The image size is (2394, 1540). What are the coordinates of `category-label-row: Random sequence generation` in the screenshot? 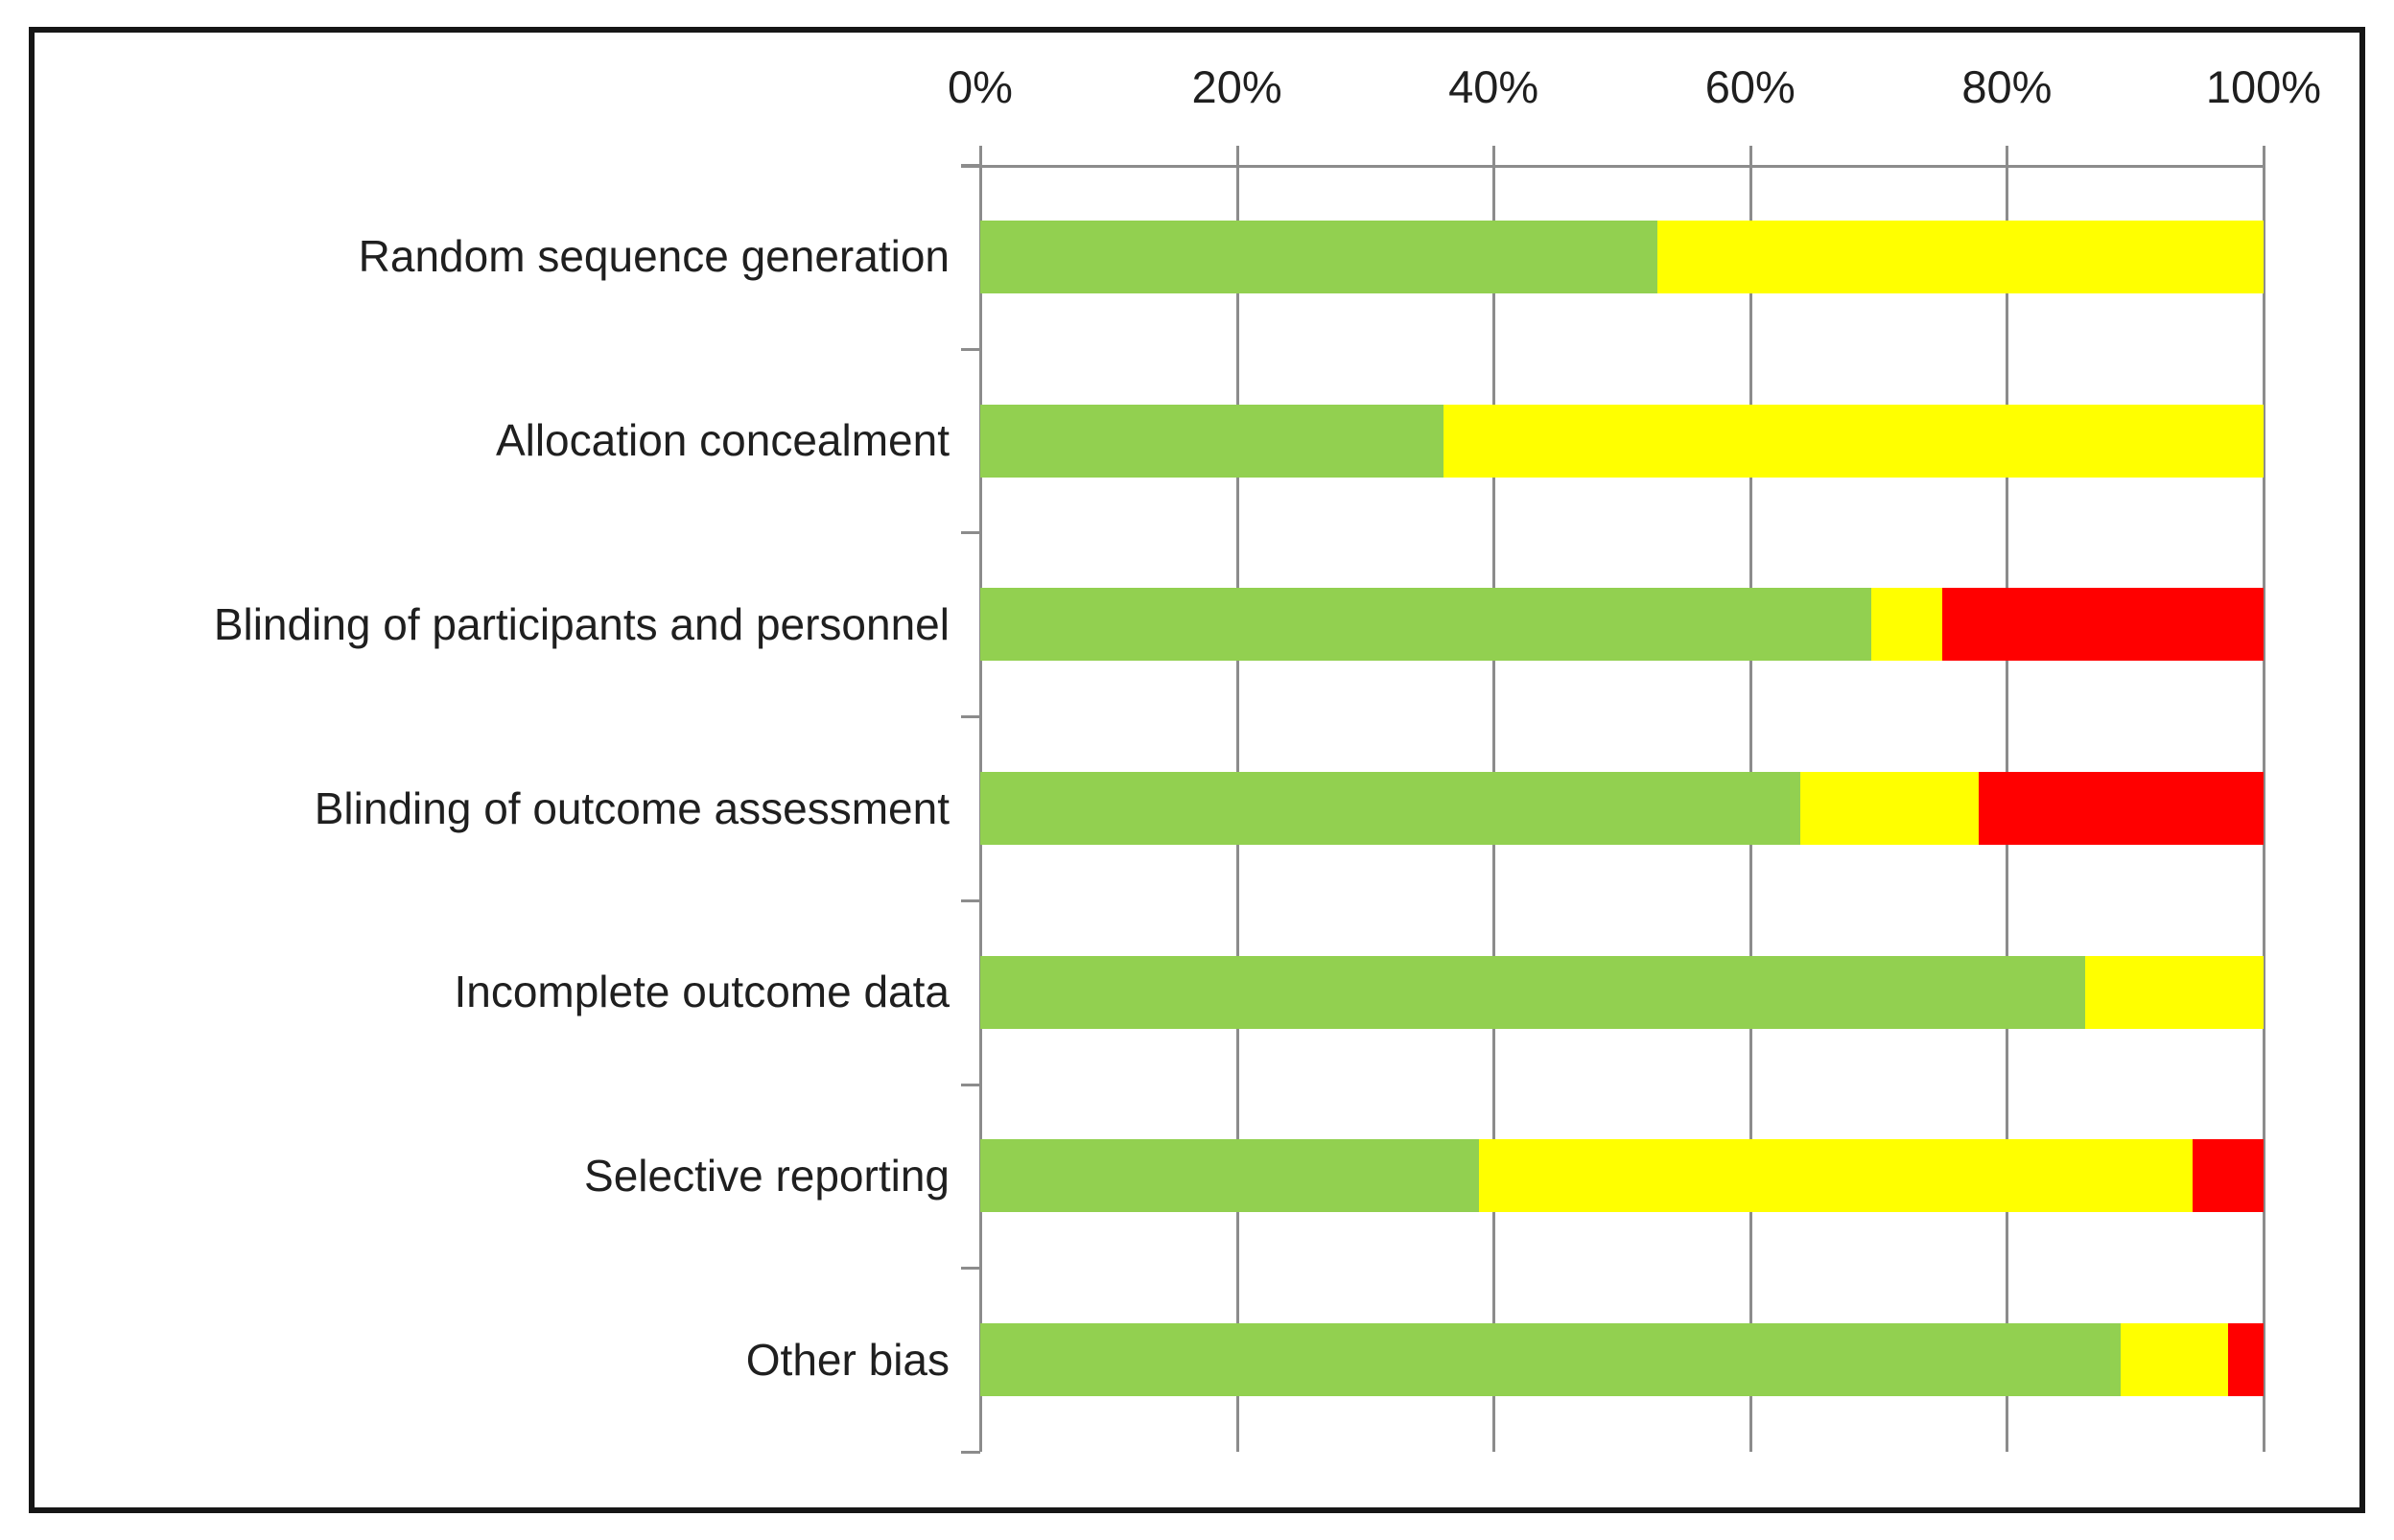 It's located at (493, 257).